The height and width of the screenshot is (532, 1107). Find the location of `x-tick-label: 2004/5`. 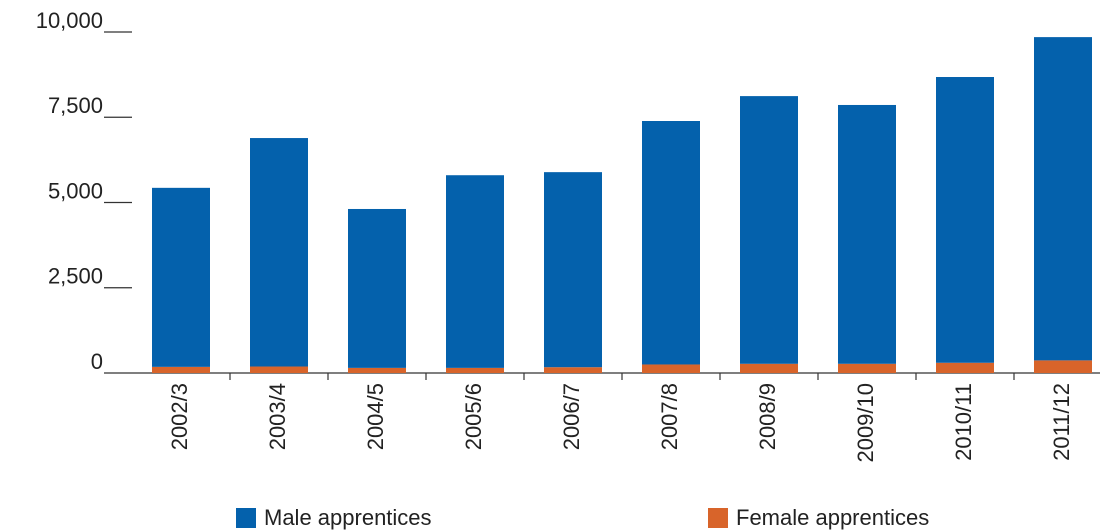

x-tick-label: 2004/5 is located at coordinates (375, 416).